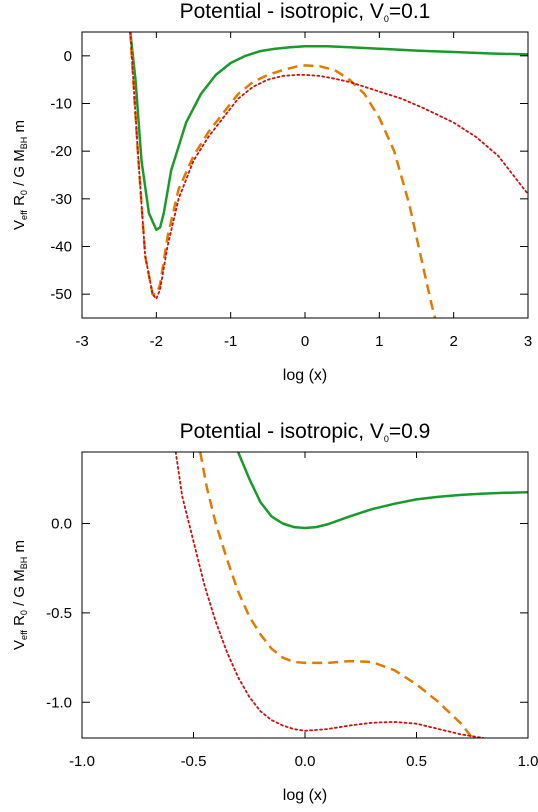 This screenshot has width=538, height=812. Describe the element at coordinates (453, 341) in the screenshot. I see `chart-top-x-tick-label: 2` at that location.